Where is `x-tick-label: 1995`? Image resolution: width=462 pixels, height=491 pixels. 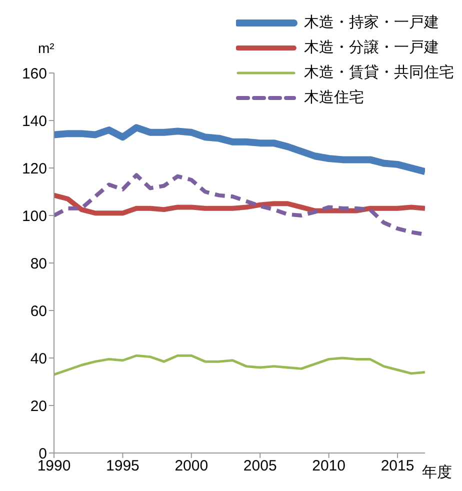 x-tick-label: 1995 is located at coordinates (123, 466).